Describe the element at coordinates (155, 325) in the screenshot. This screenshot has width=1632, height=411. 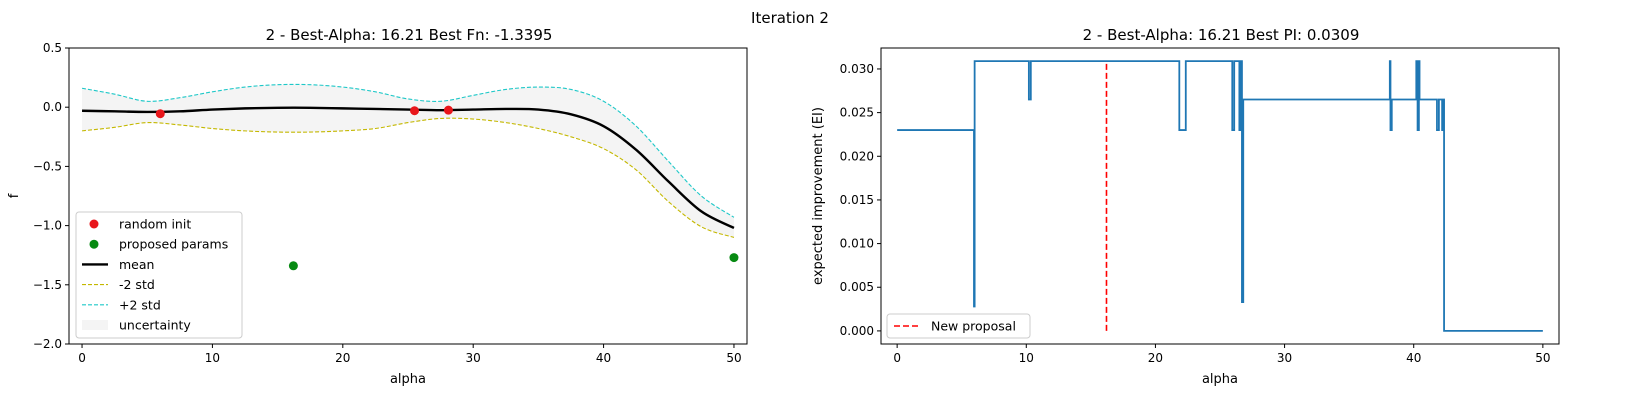
I see `left-legend-label: uncertainty` at that location.